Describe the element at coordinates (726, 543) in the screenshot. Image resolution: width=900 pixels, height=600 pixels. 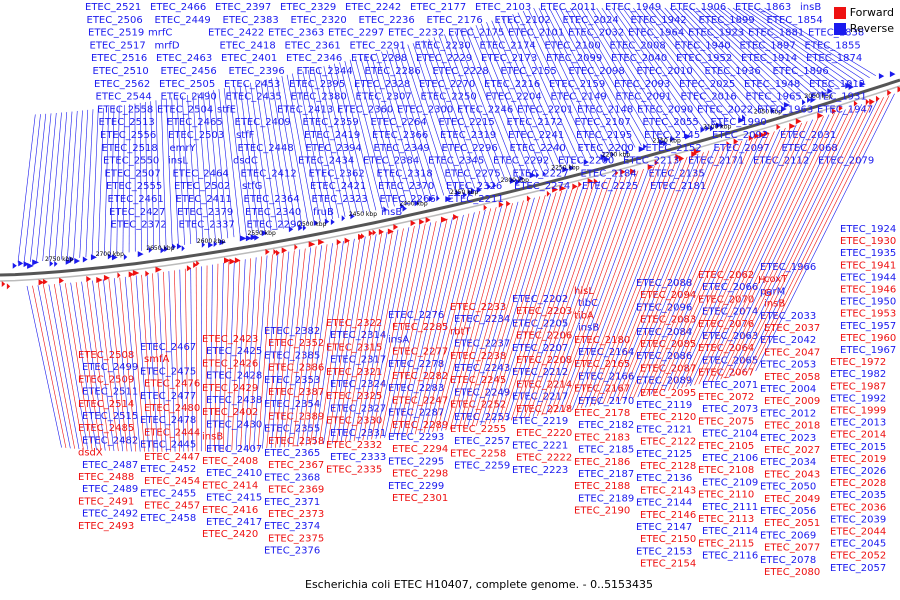
I see `gene-label: ETEC_2115` at that location.